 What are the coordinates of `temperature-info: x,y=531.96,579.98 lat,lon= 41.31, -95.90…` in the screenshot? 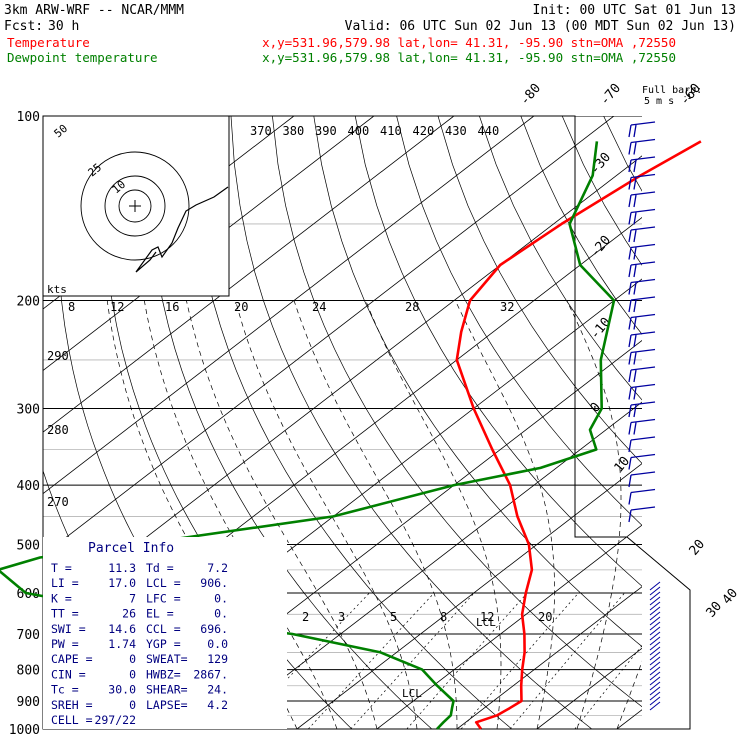 It's located at (469, 42).